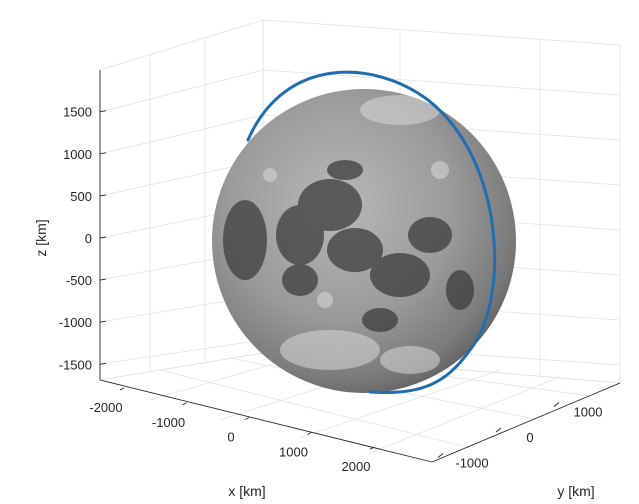 The image size is (639, 504). I want to click on x-axis-title: x [km], so click(246, 491).